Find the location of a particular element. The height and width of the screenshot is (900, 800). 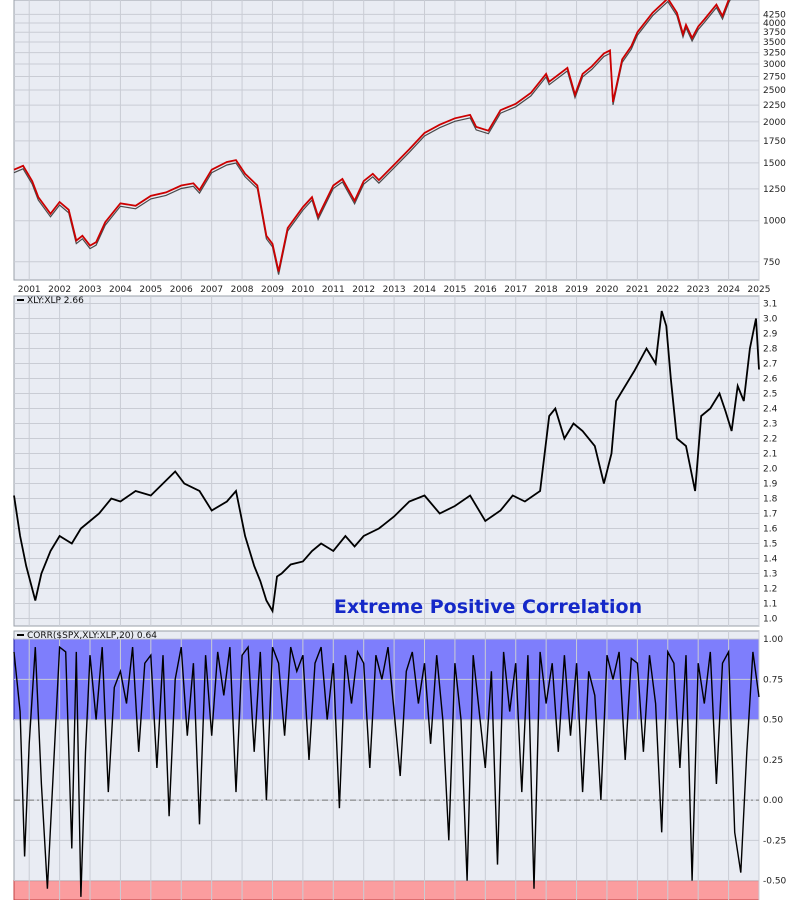

negative-correlation-band is located at coordinates (386, 890).